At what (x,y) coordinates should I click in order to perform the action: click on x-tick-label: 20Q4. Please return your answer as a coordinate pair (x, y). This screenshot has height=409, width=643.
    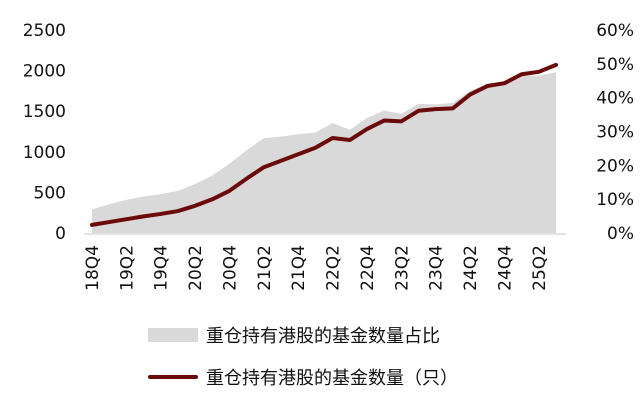
    Looking at the image, I should click on (230, 268).